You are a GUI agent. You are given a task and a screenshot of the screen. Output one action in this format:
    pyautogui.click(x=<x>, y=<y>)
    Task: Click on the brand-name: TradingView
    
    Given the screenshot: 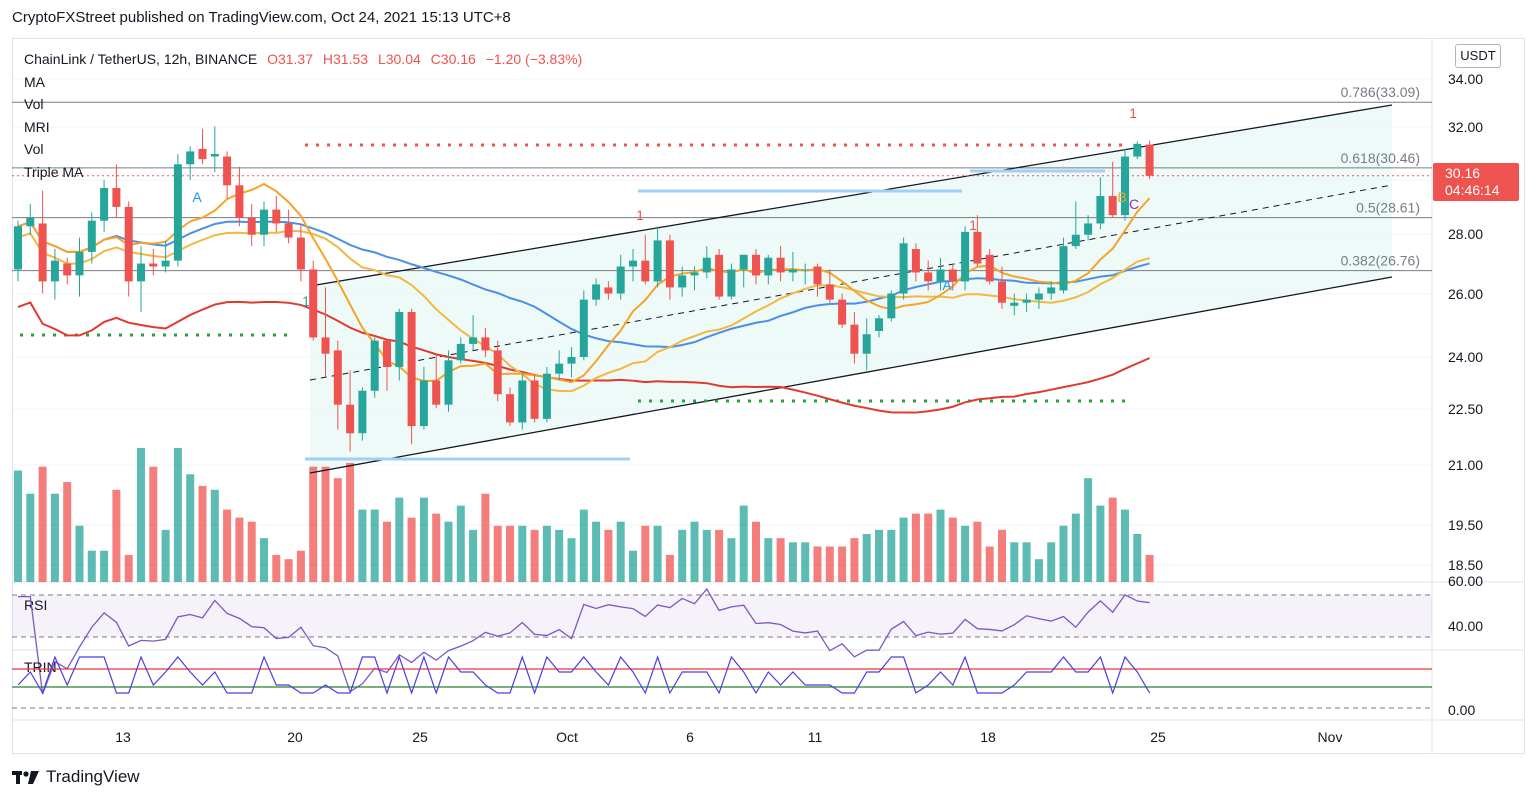 What is the action you would take?
    pyautogui.click(x=93, y=776)
    